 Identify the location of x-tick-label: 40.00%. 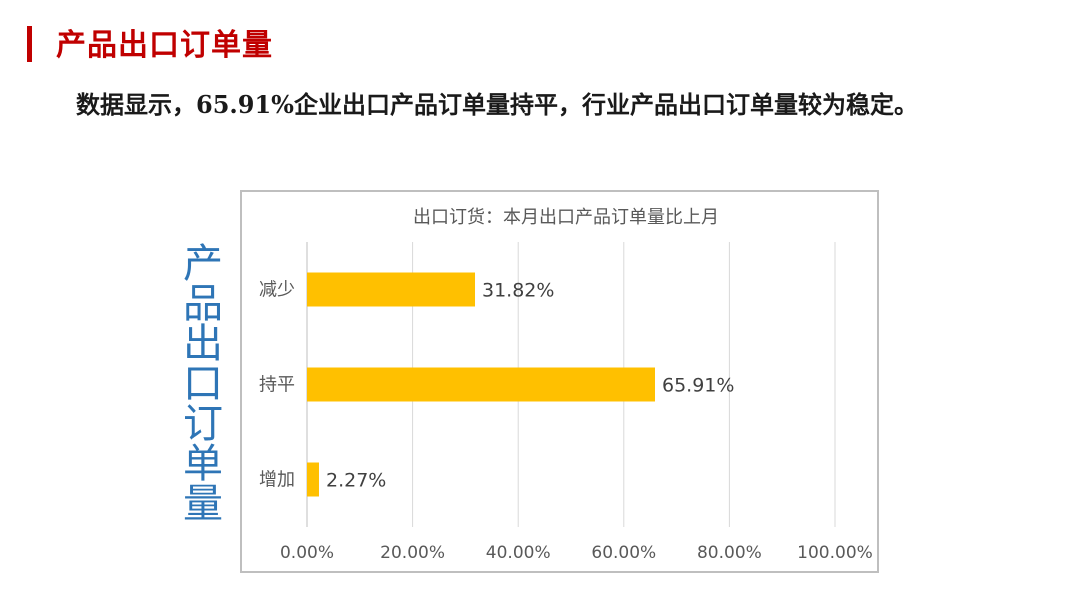
(518, 553).